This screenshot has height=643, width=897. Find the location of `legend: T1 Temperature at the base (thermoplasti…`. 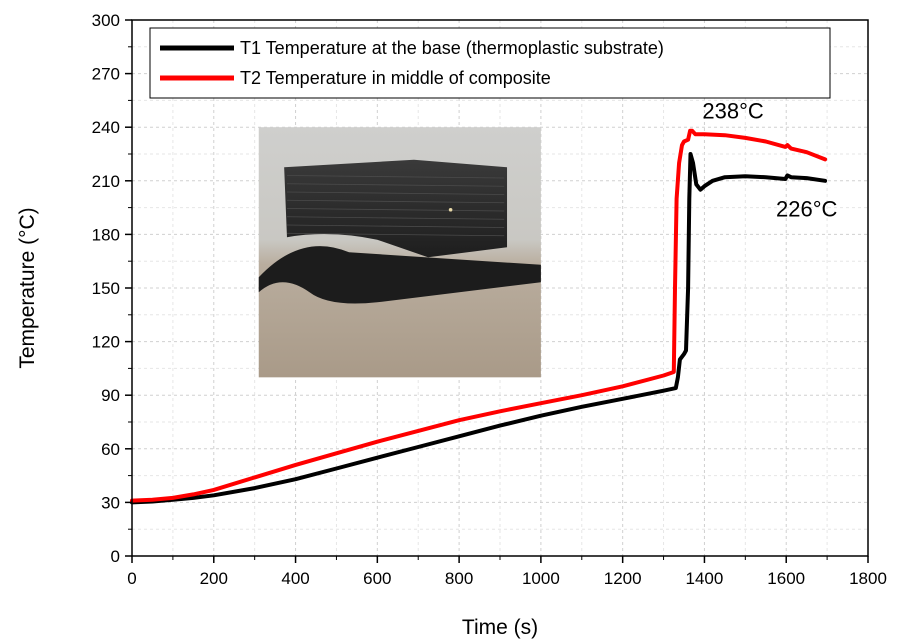

legend: T1 Temperature at the base (thermoplasti… is located at coordinates (490, 63).